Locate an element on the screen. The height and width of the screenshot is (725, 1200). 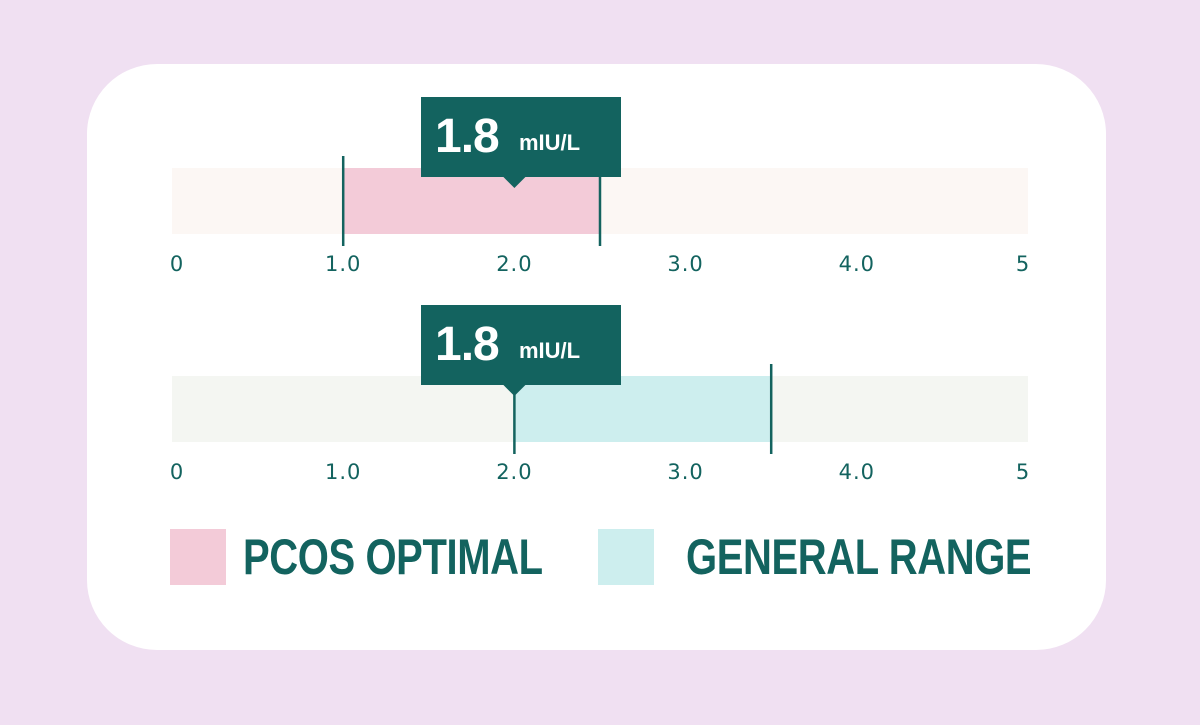
legend-swatch-pcos-optimal is located at coordinates (198, 557).